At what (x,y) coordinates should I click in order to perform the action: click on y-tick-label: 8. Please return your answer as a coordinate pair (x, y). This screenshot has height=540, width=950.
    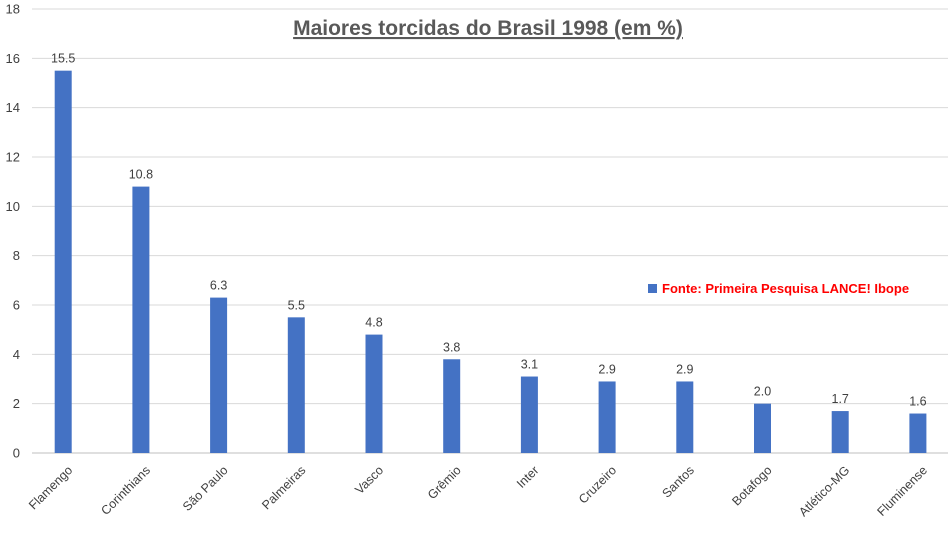
    Looking at the image, I should click on (16, 255).